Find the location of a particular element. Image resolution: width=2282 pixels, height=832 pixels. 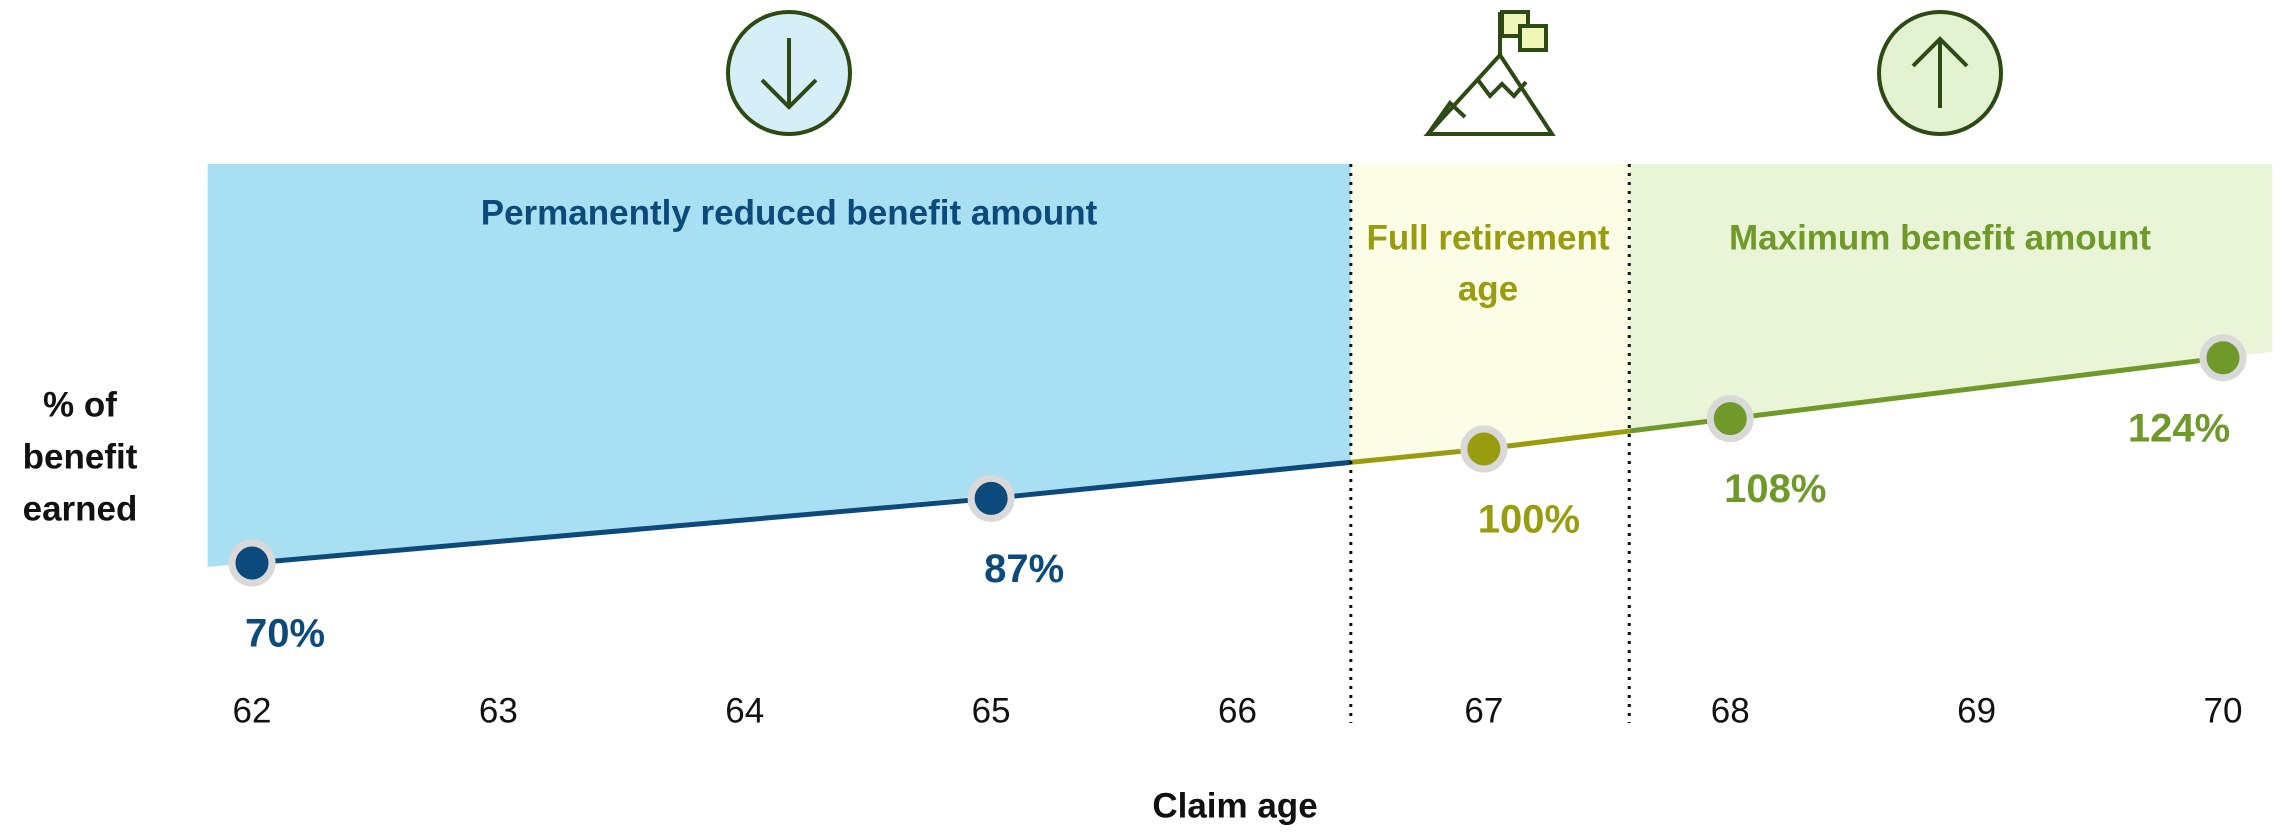

x-tick-label: 67 is located at coordinates (1483, 710).